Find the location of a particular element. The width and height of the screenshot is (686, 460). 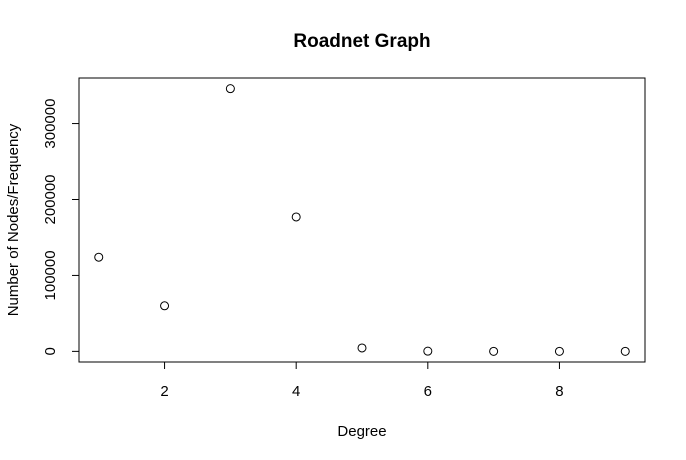

y-tick-label: 300000 is located at coordinates (50, 124).